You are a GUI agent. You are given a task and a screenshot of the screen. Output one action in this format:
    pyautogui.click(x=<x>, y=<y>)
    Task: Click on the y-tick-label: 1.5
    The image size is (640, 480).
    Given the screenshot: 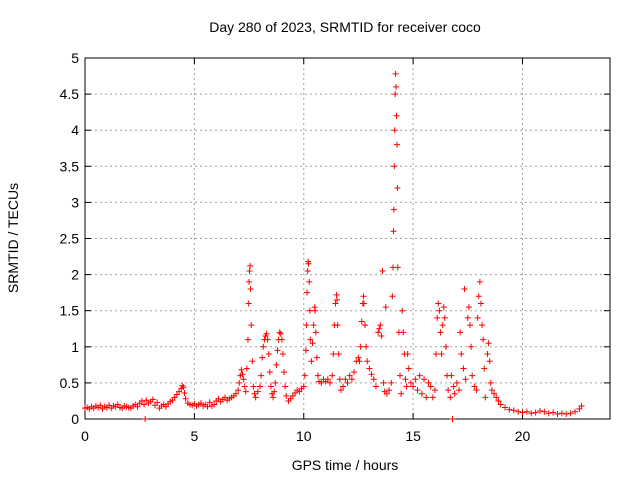 What is the action you would take?
    pyautogui.click(x=70, y=311)
    